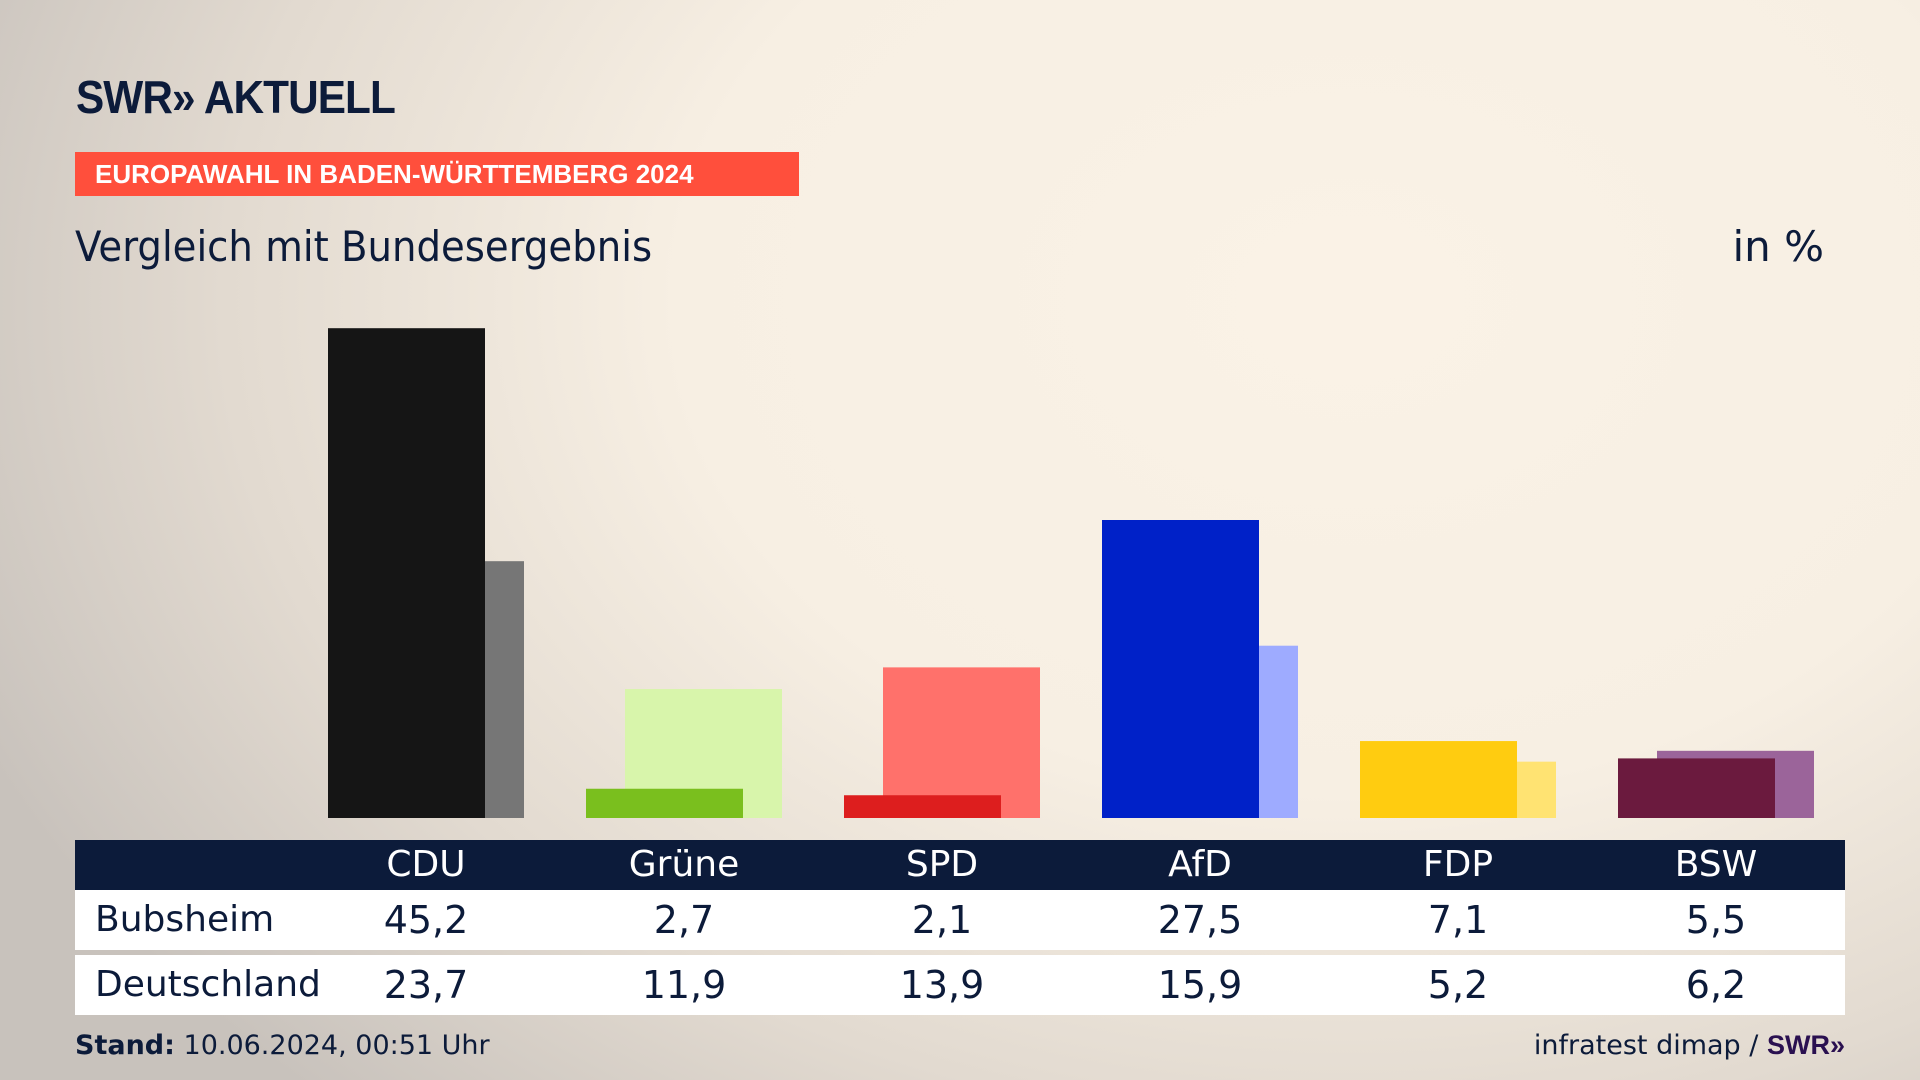 This screenshot has height=1080, width=1920. I want to click on party-label: Grüne, so click(684, 864).